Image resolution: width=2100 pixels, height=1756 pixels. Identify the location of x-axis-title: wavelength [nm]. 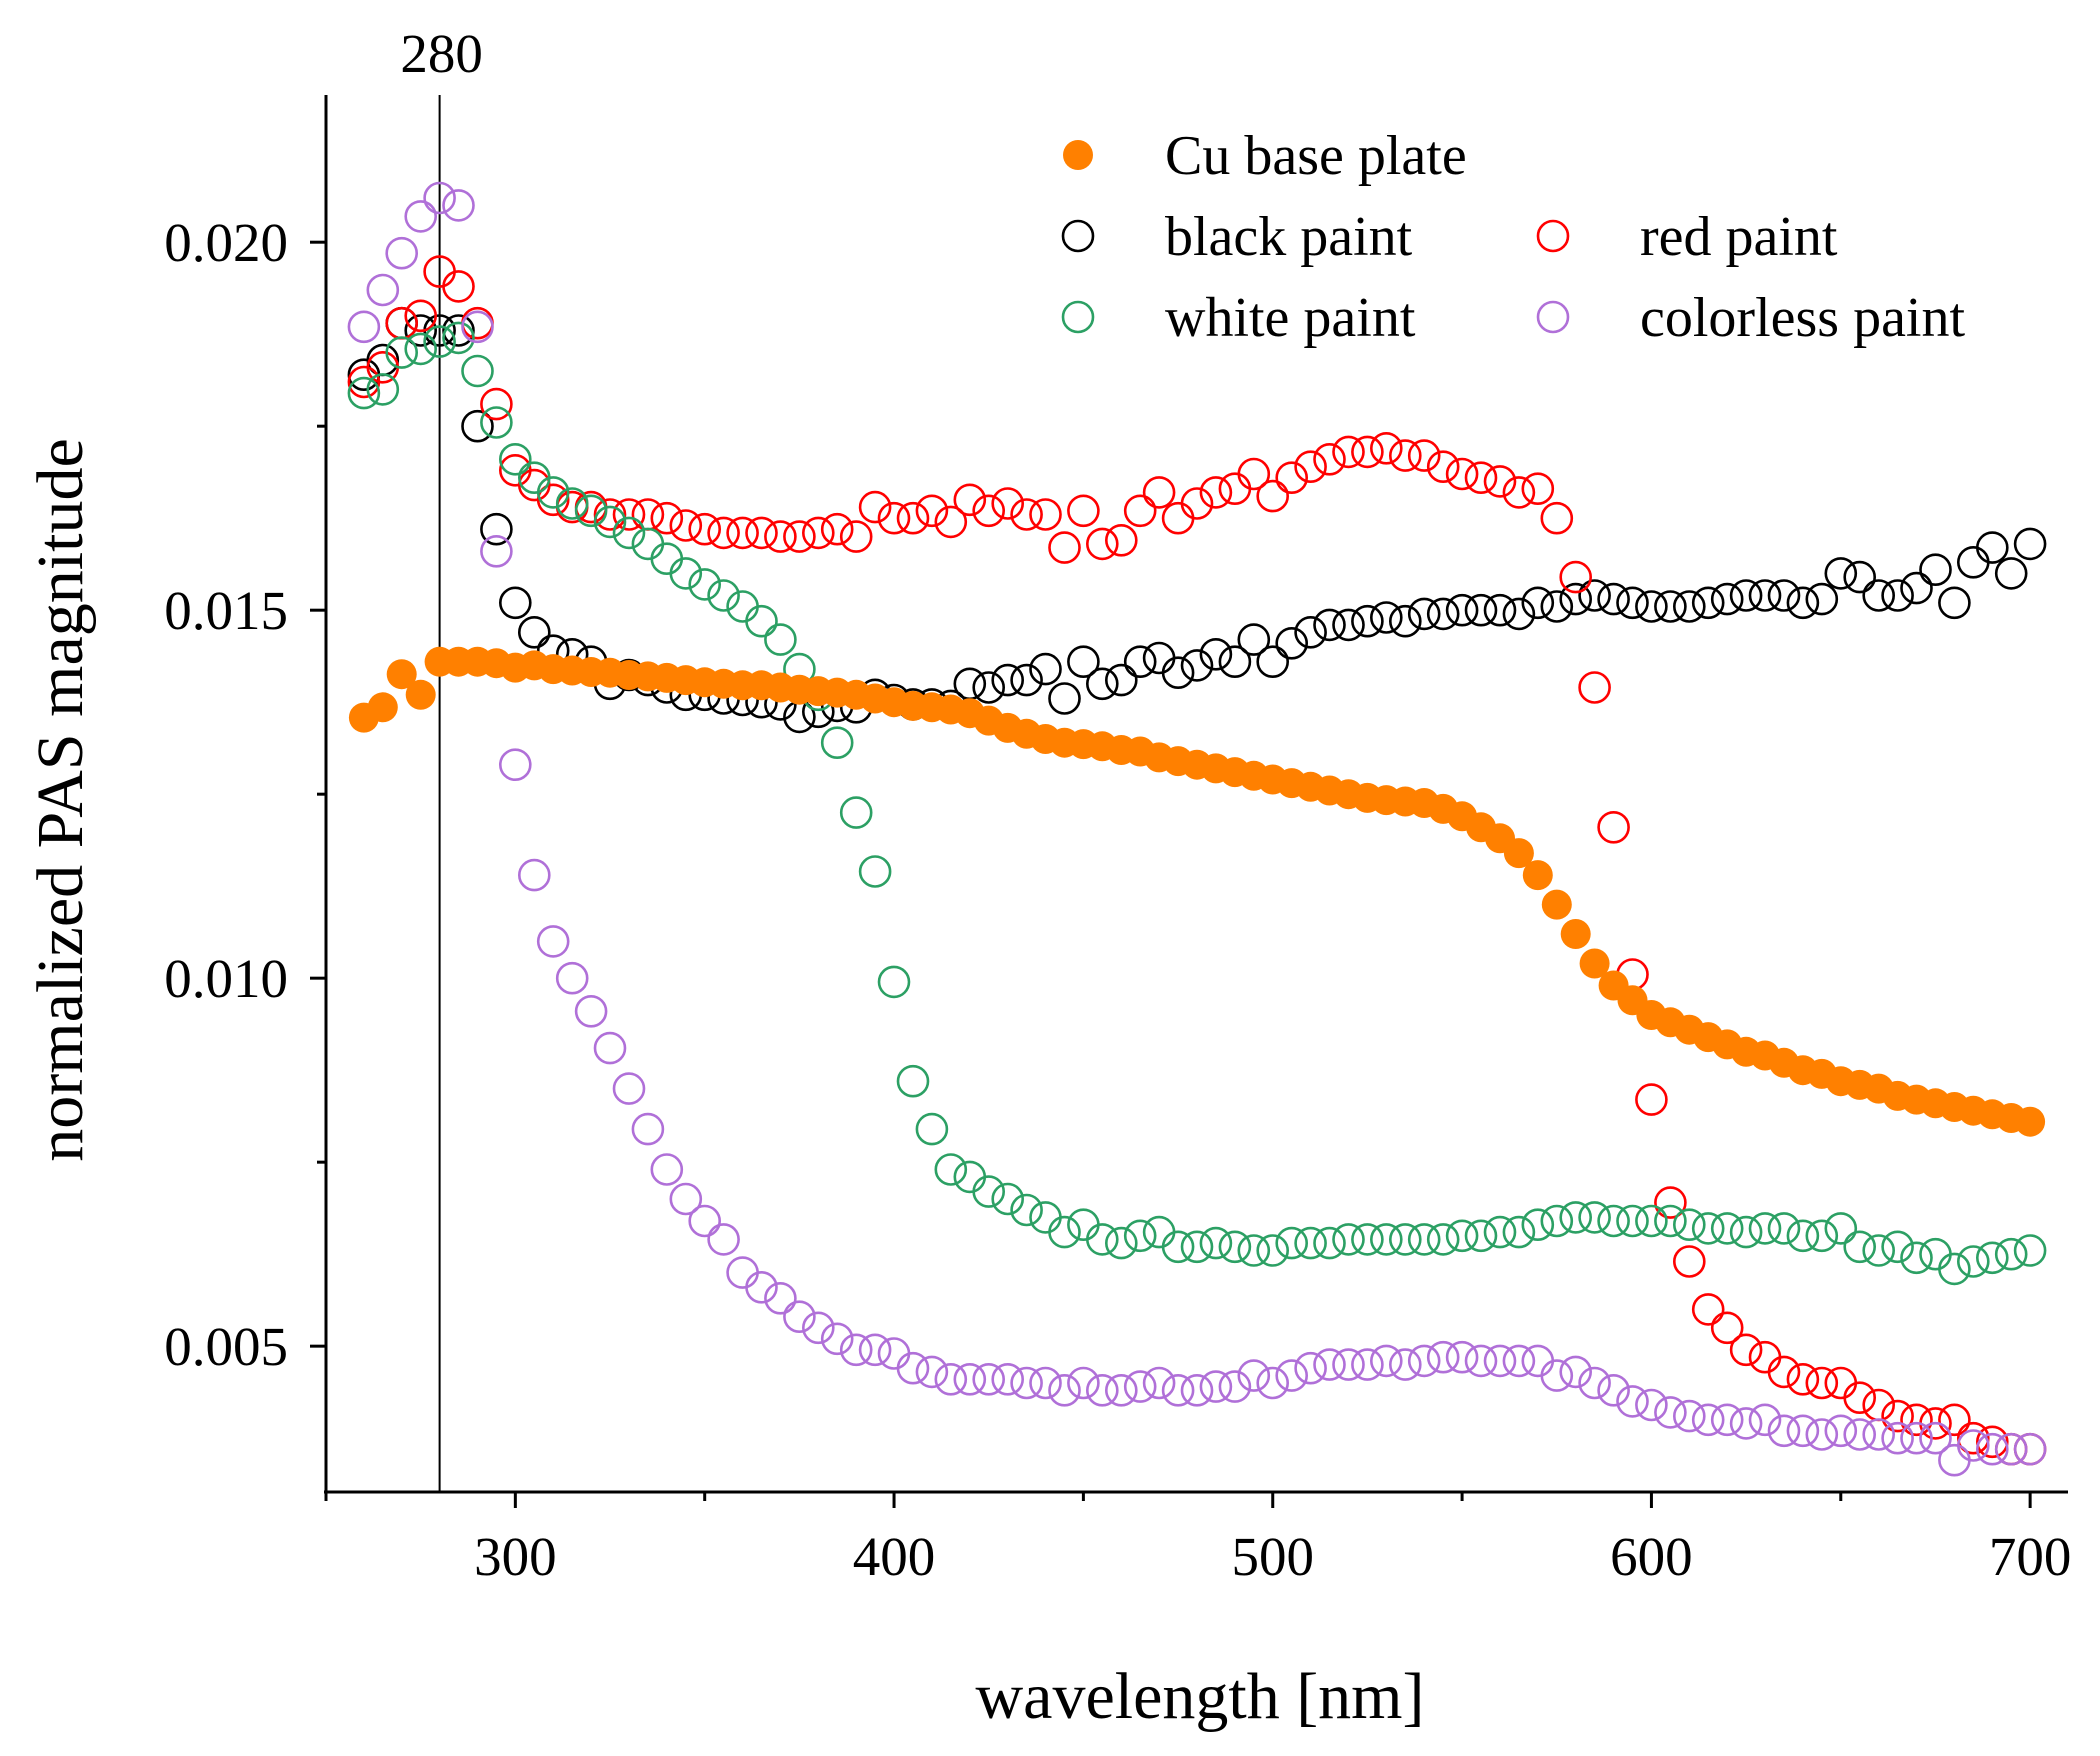
(1199, 1696).